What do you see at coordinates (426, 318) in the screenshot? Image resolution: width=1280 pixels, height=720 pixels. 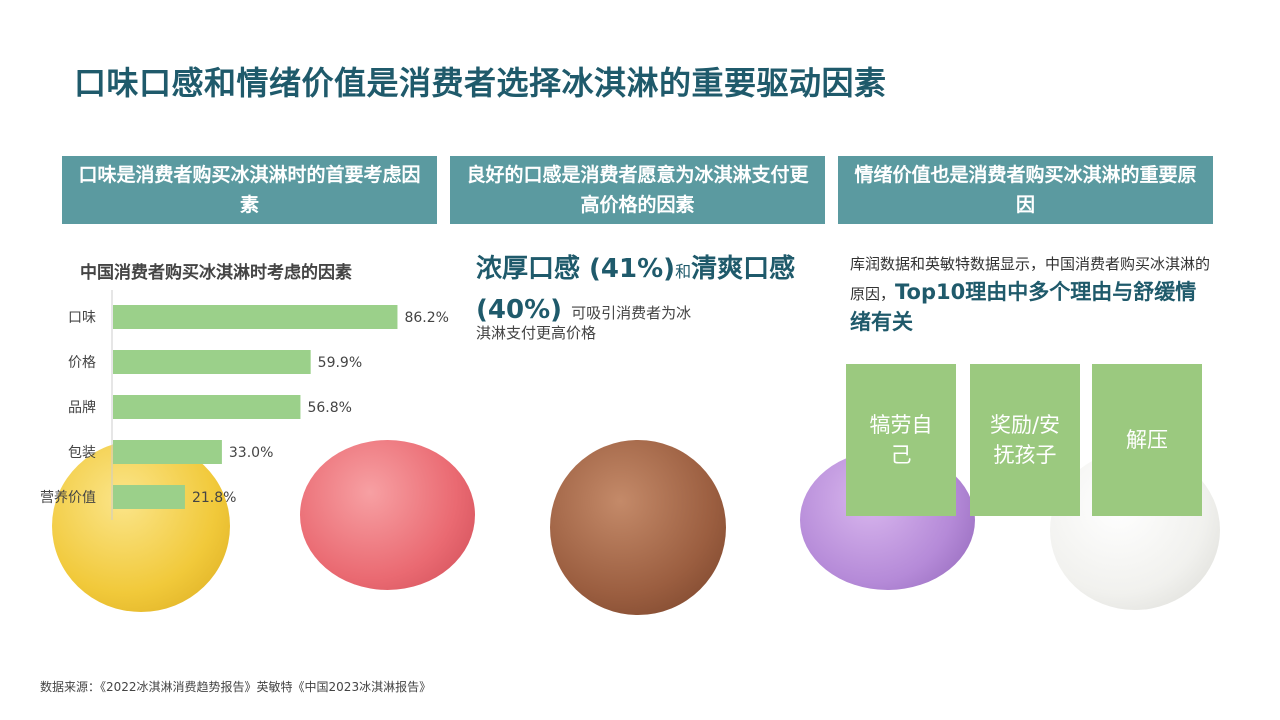 I see `value-label: 86.2%` at bounding box center [426, 318].